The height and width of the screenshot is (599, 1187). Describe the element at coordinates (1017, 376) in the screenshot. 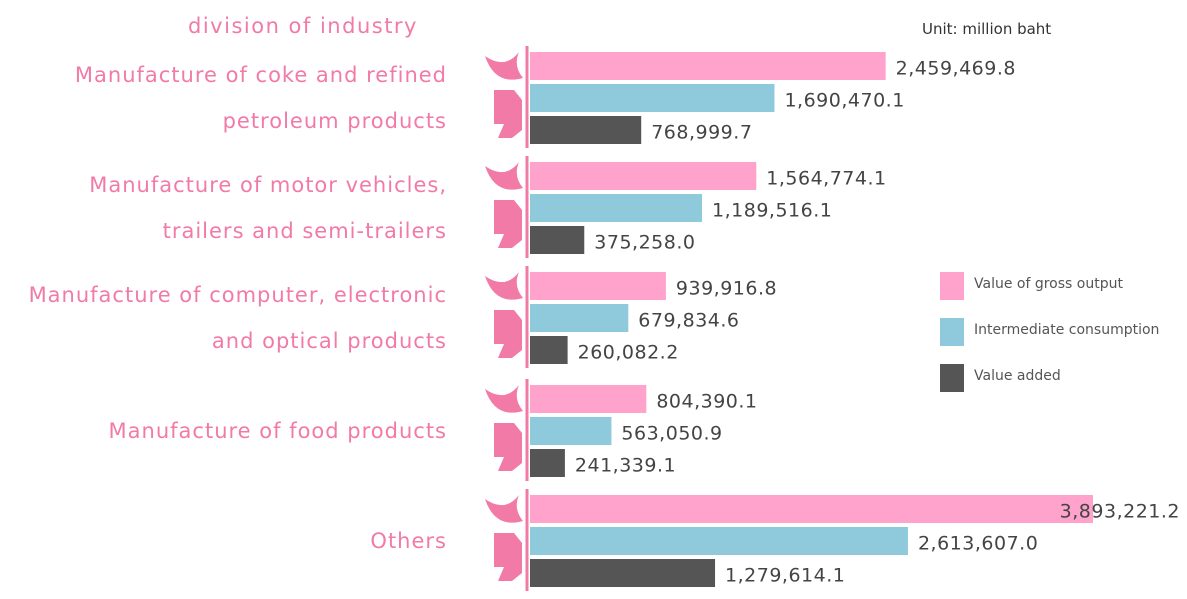

I see `legend-label: Value added` at that location.